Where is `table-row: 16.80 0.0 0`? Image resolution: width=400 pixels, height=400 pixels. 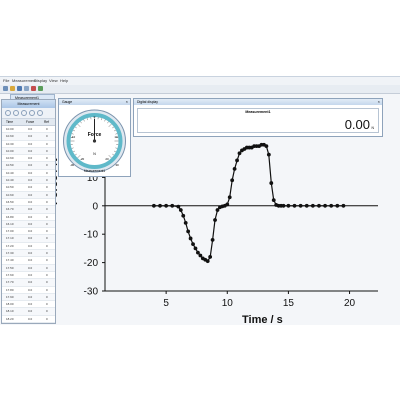
table-row: 16.80 0.0 0 is located at coordinates (28, 217).